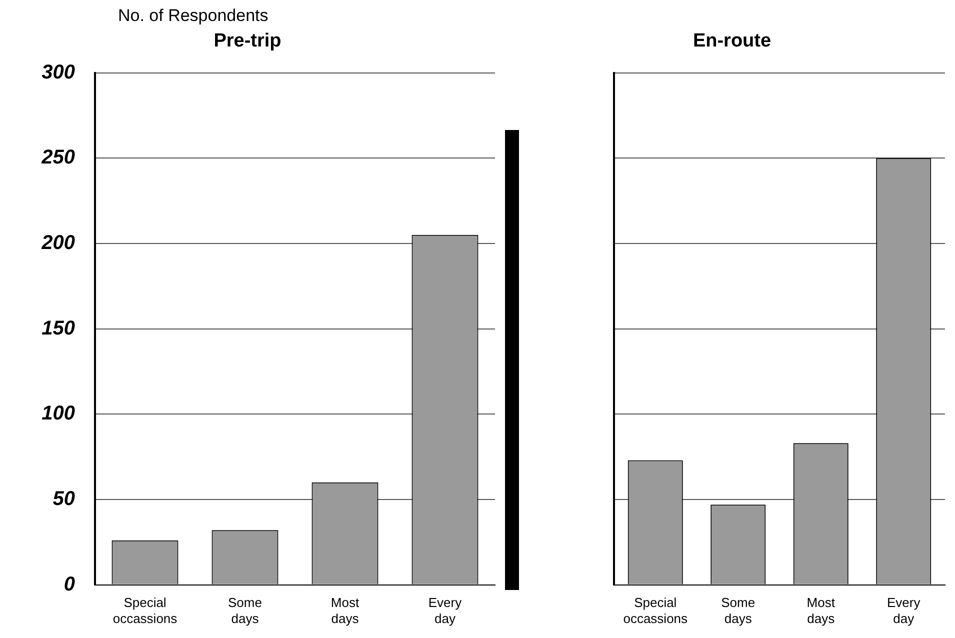  What do you see at coordinates (732, 41) in the screenshot?
I see `chart-title: En-route` at bounding box center [732, 41].